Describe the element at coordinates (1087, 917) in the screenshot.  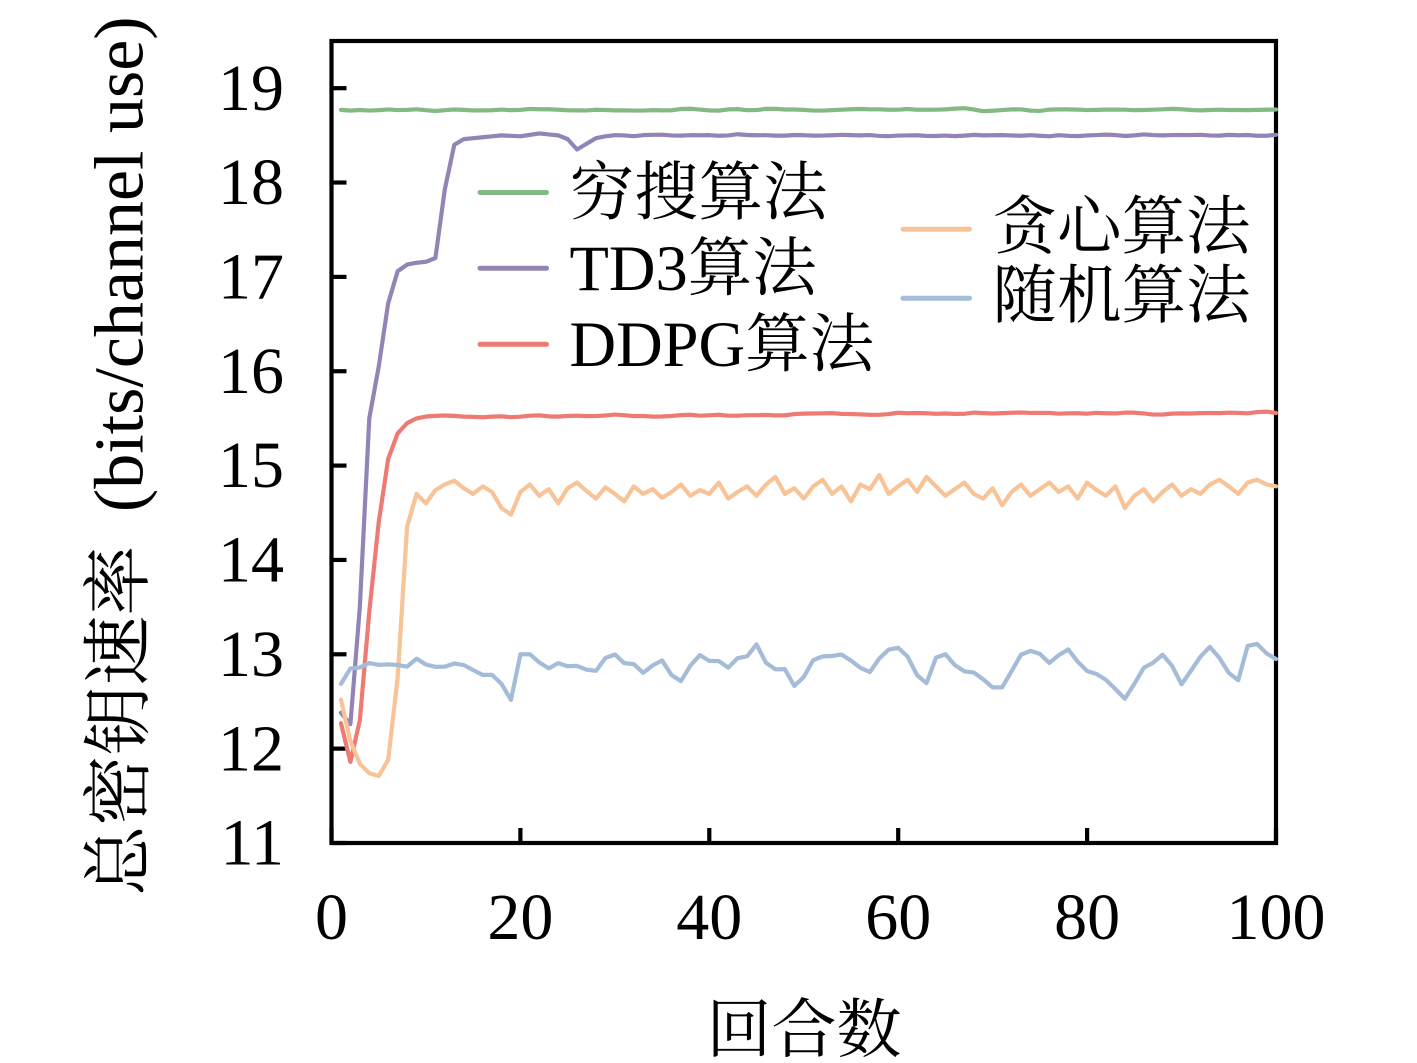
I see `x-tick-label: 80` at that location.